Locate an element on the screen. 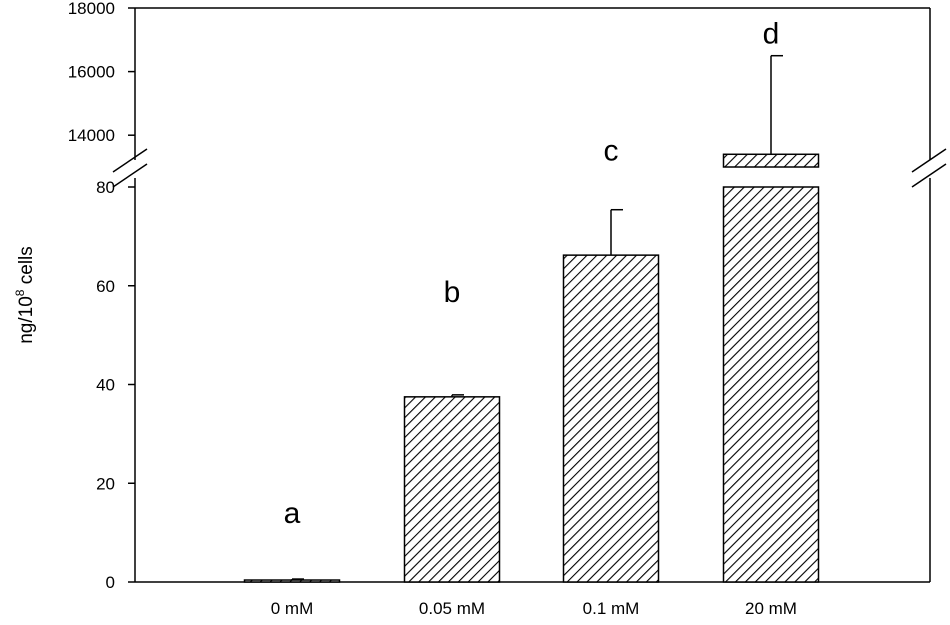  y-tick-label: 60 is located at coordinates (105, 286).